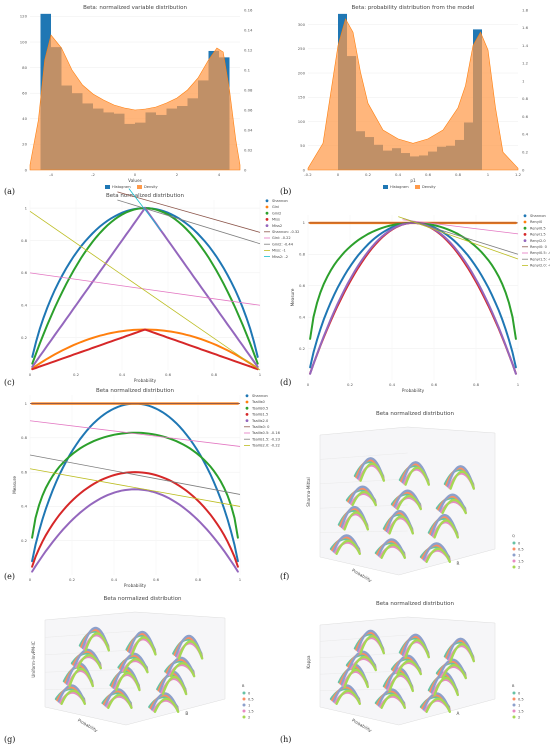 This screenshot has height=747, width=550. I want to click on y-axis-label: Measure, so click(14, 485).